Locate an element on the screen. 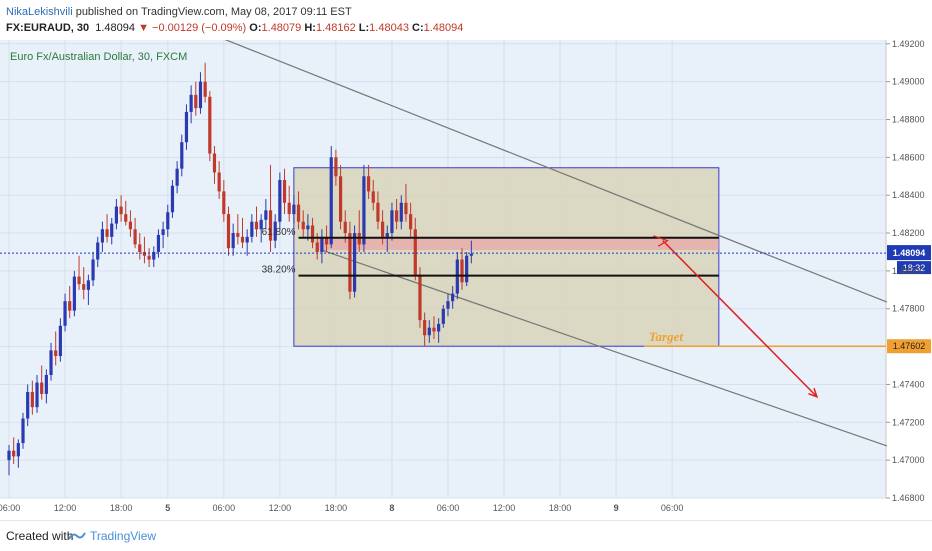 The height and width of the screenshot is (551, 932). x-tick-label-2: 18:00 is located at coordinates (121, 508).